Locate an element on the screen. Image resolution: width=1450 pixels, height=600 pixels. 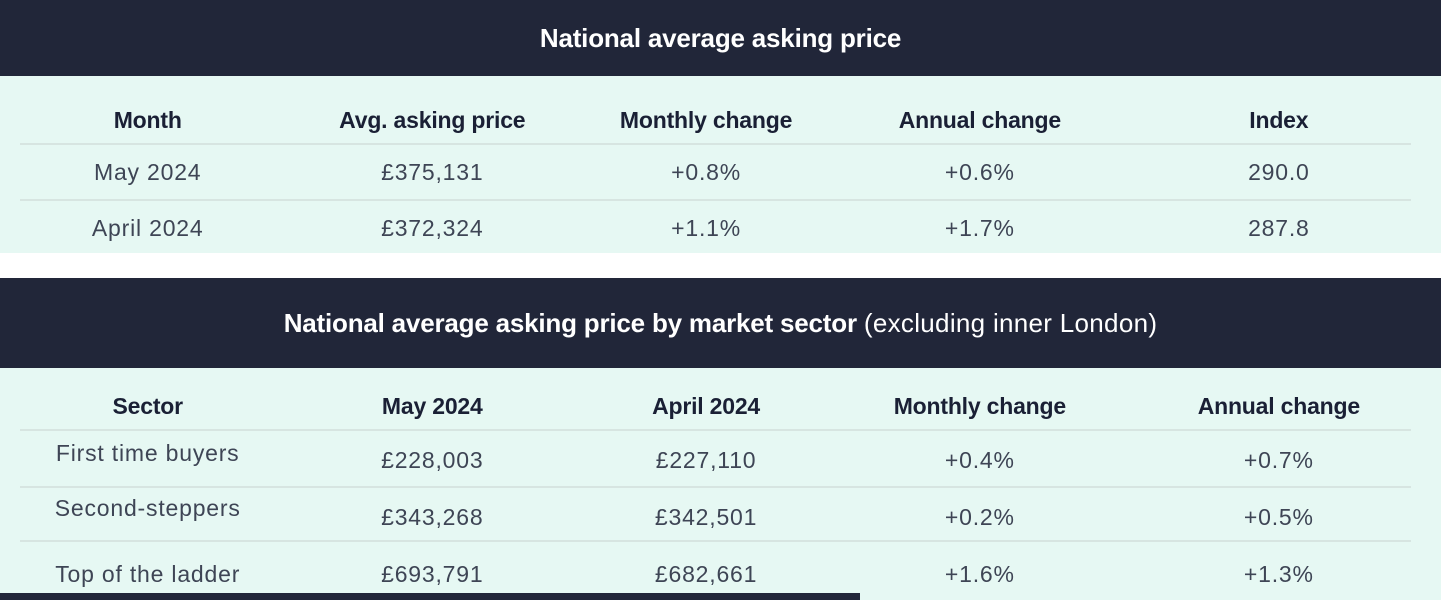
table1-title-banner: National average asking price is located at coordinates (720, 38).